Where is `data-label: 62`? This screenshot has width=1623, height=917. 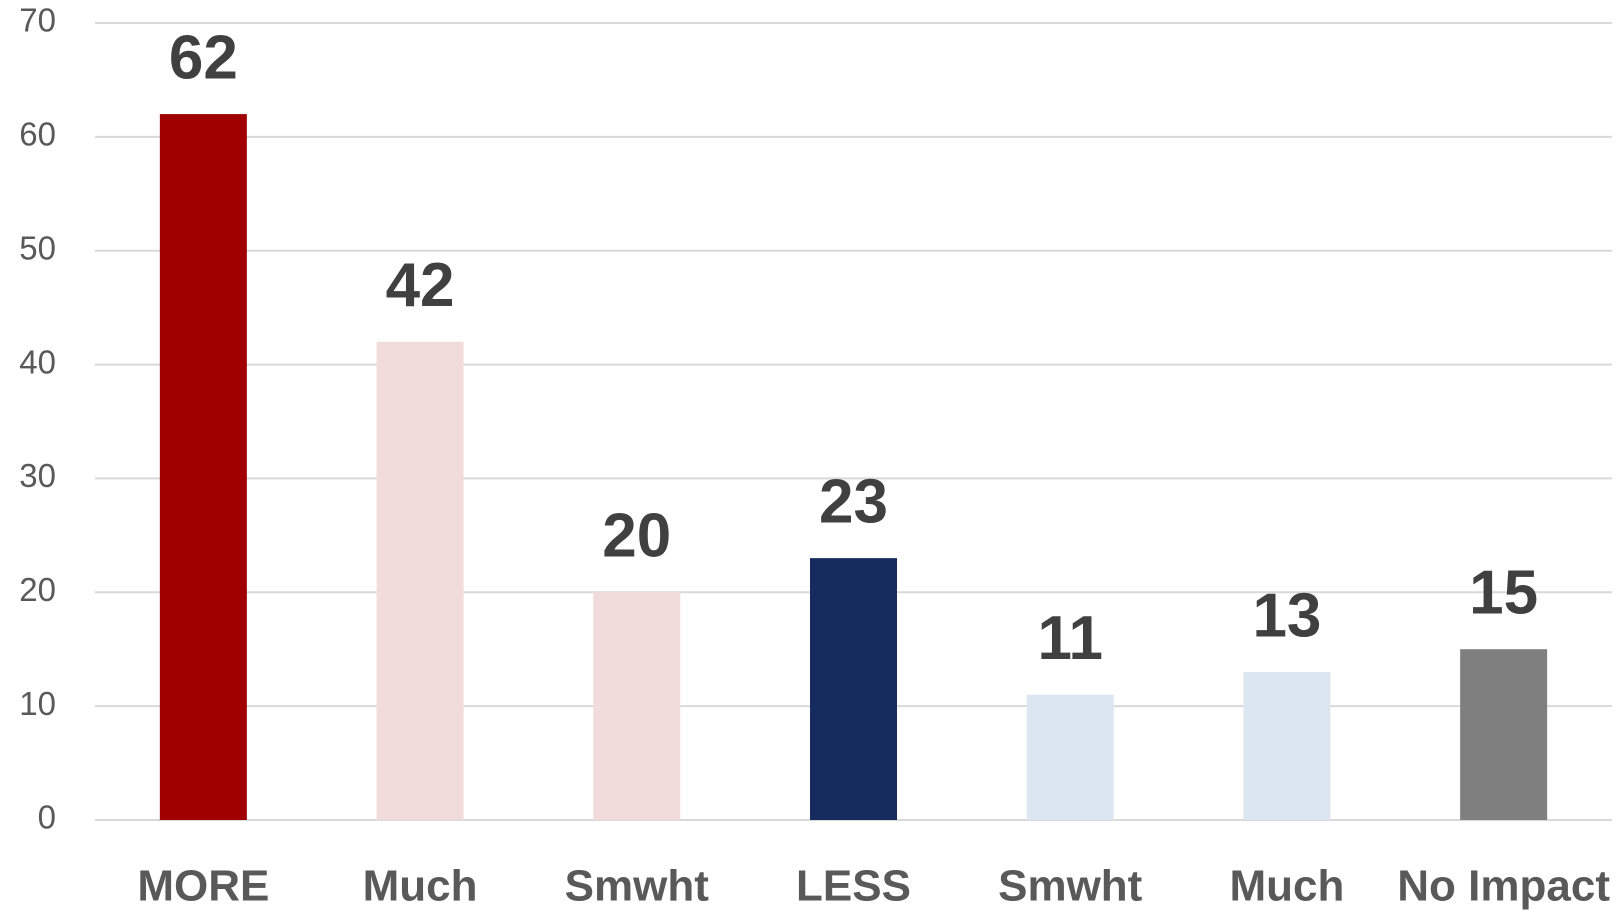
data-label: 62 is located at coordinates (203, 57).